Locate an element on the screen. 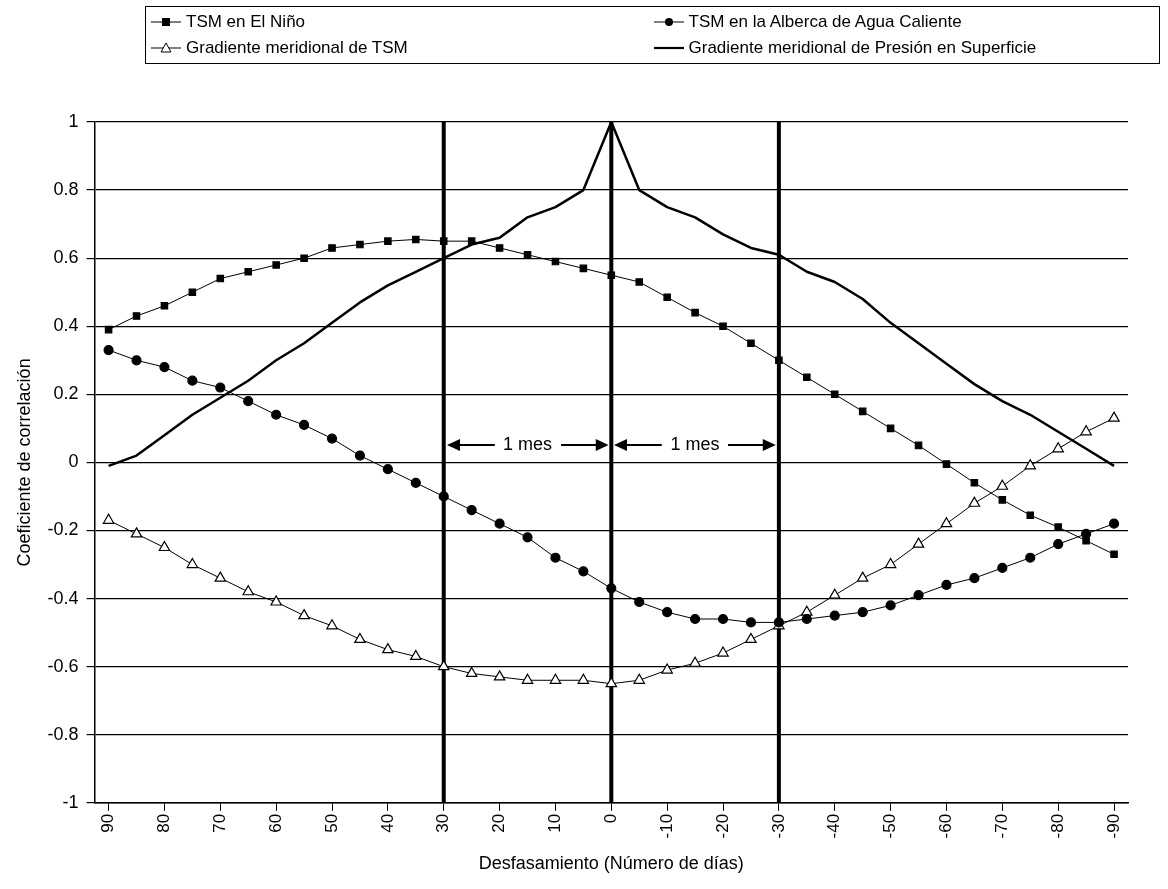 This screenshot has width=1168, height=889. x-tick-label: 40 is located at coordinates (387, 823).